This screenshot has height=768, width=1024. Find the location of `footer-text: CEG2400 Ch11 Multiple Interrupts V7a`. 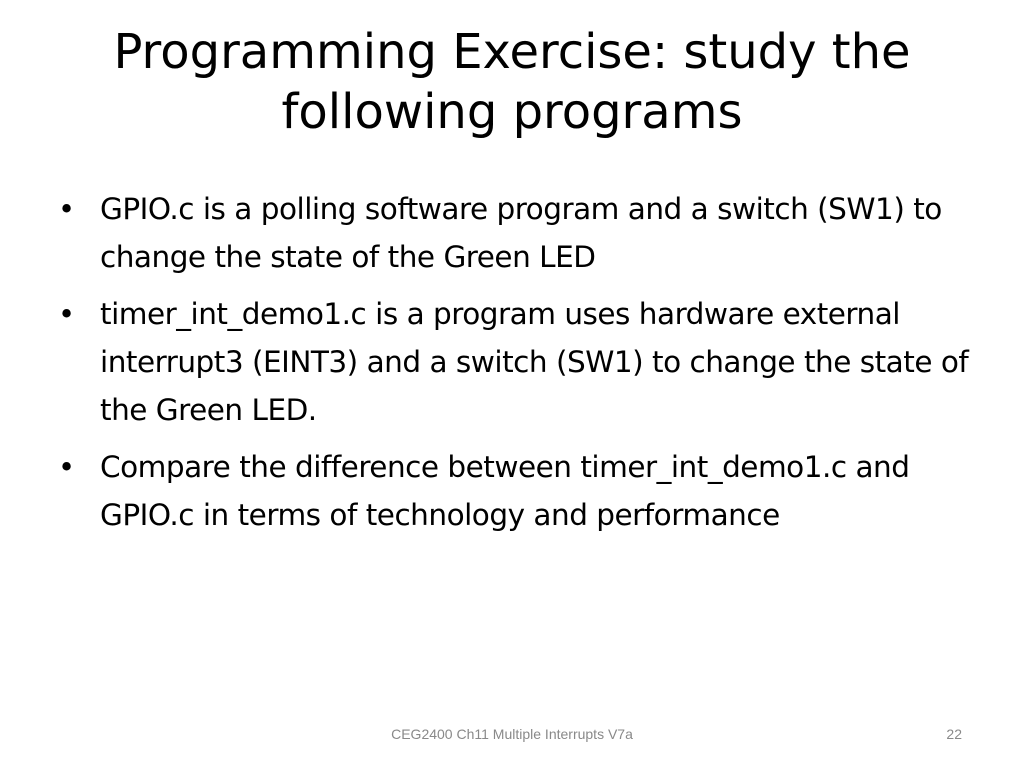

footer-text: CEG2400 Ch11 Multiple Interrupts V7a is located at coordinates (512, 734).